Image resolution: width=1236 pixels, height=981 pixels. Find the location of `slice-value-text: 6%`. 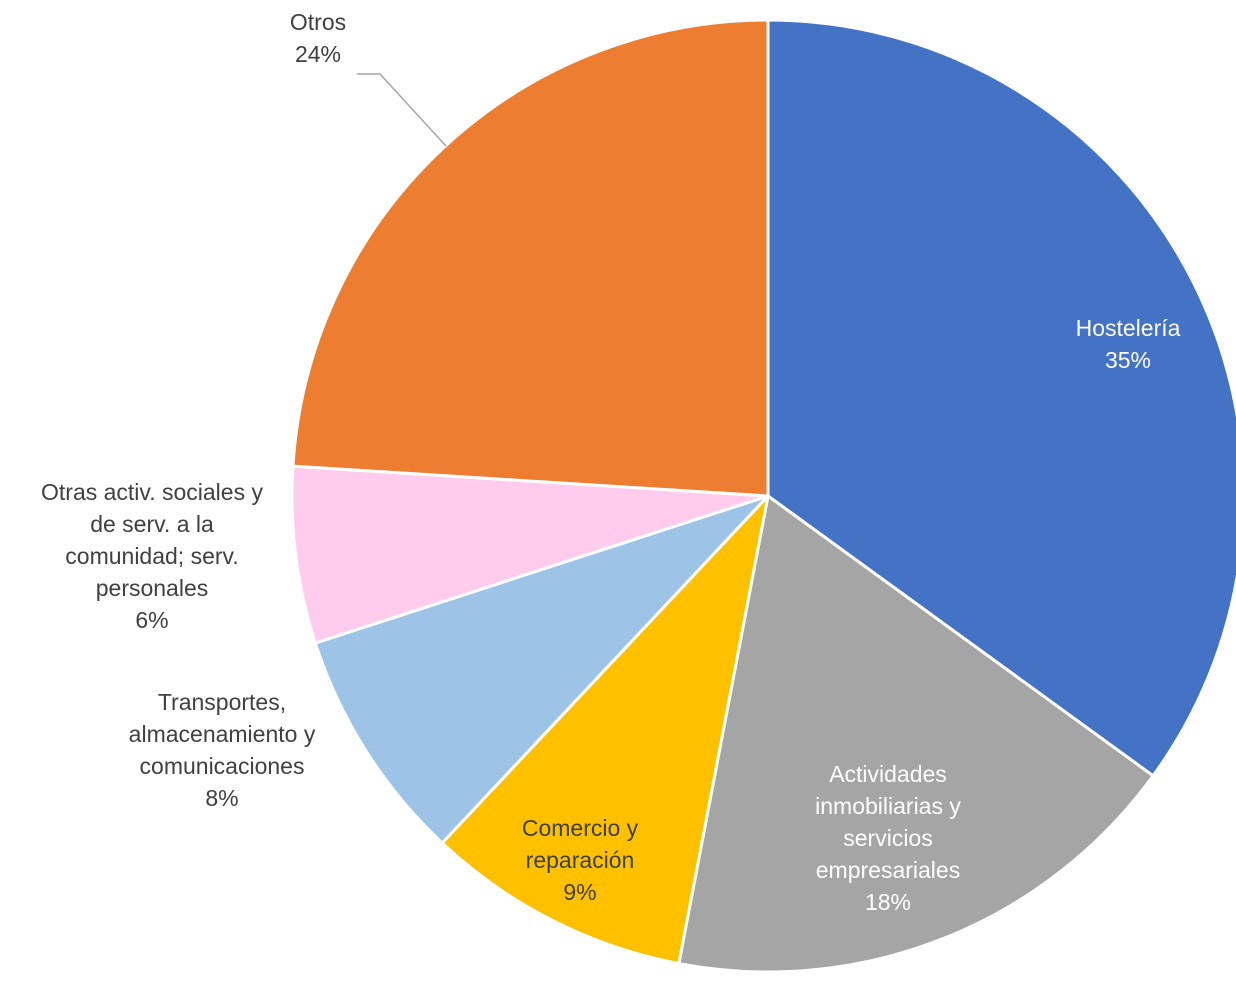

slice-value-text: 6% is located at coordinates (151, 620).